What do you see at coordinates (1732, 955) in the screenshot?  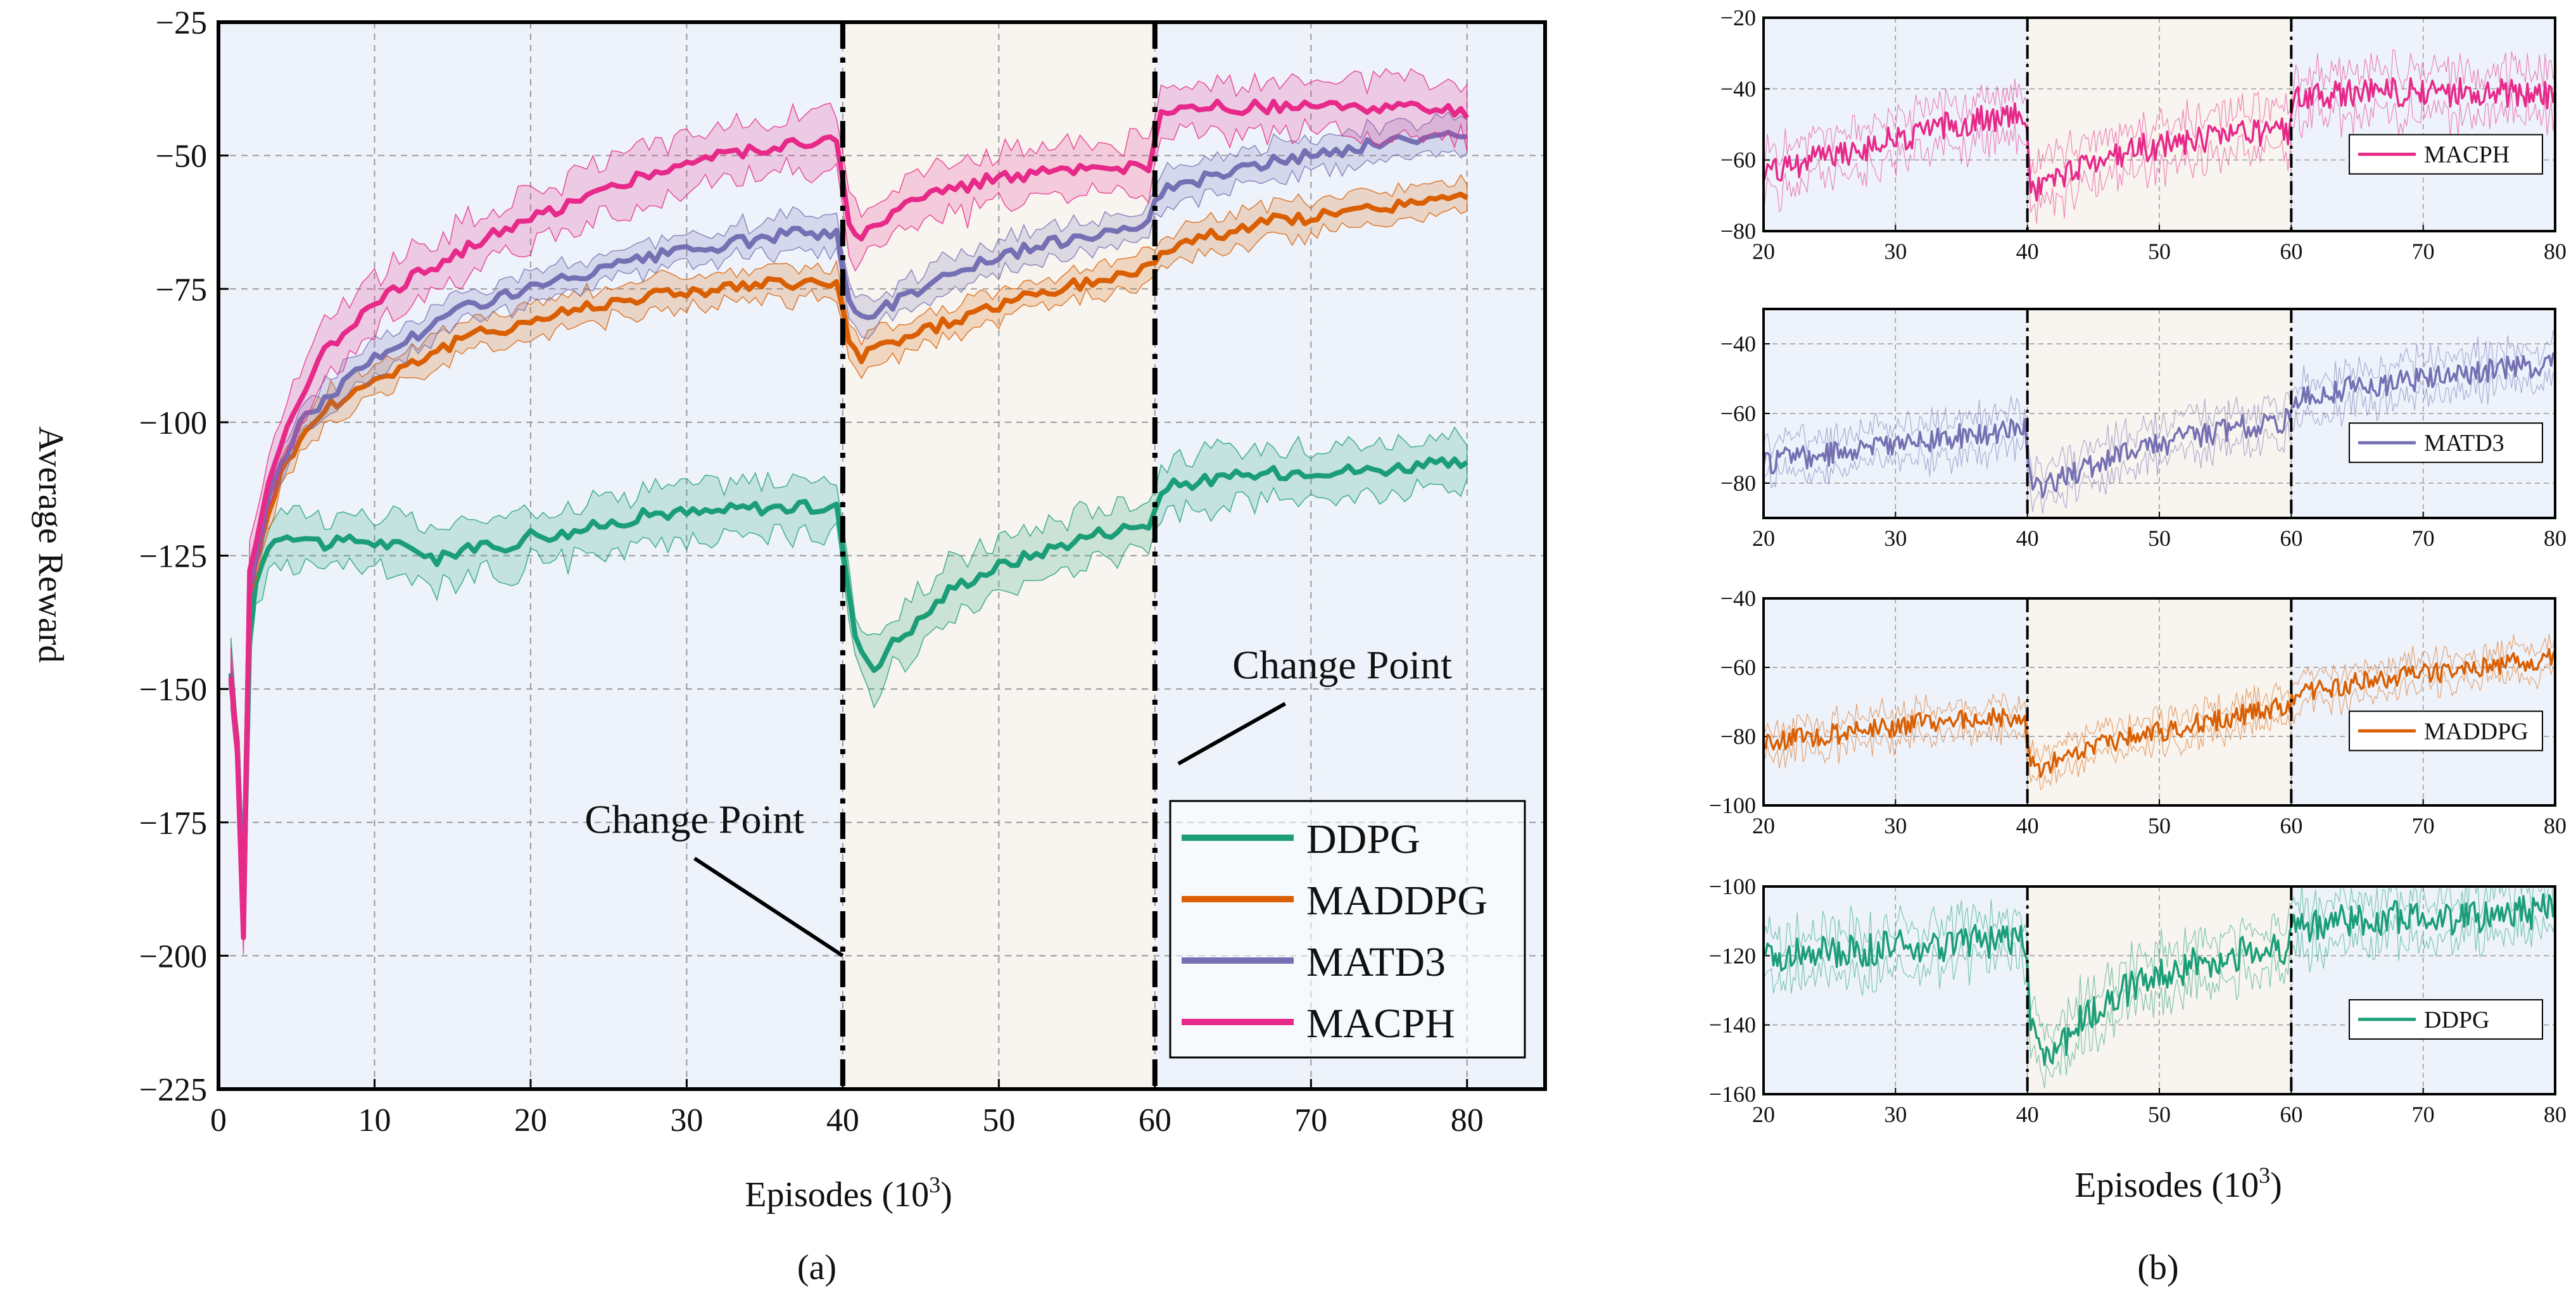 I see `ytick-label: −120` at bounding box center [1732, 955].